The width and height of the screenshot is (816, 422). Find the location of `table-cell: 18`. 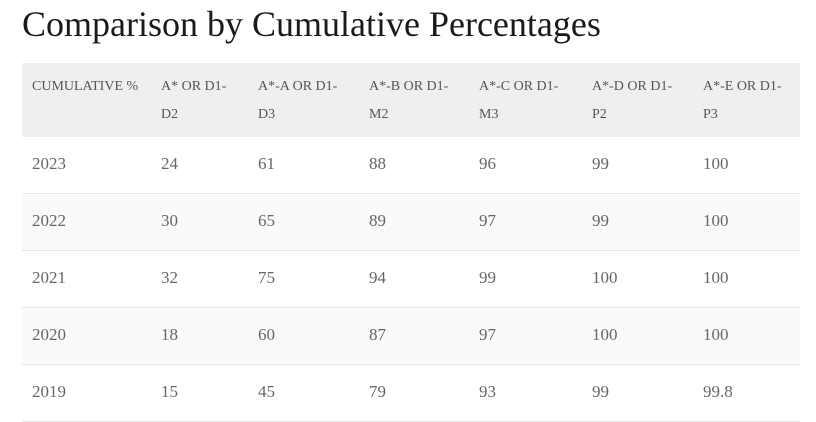

table-cell: 18 is located at coordinates (199, 336).